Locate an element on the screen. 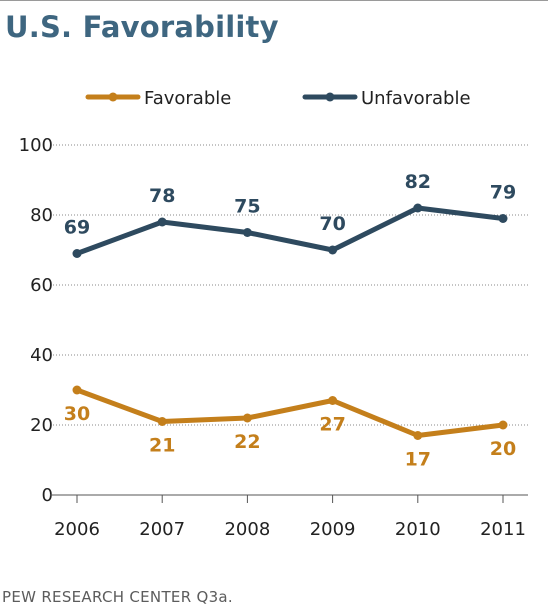  favorable-data-label: 30 is located at coordinates (77, 414).